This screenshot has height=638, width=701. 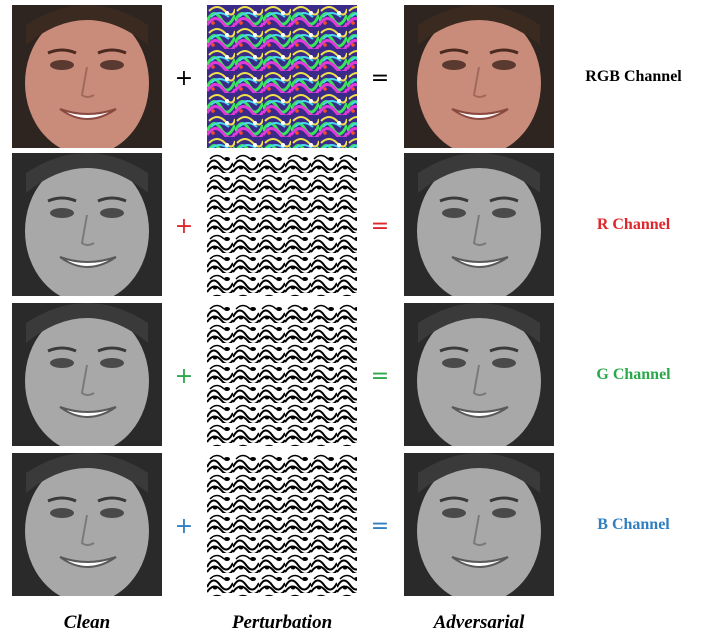 What do you see at coordinates (282, 622) in the screenshot?
I see `column-label-perturbation: Perturbation` at bounding box center [282, 622].